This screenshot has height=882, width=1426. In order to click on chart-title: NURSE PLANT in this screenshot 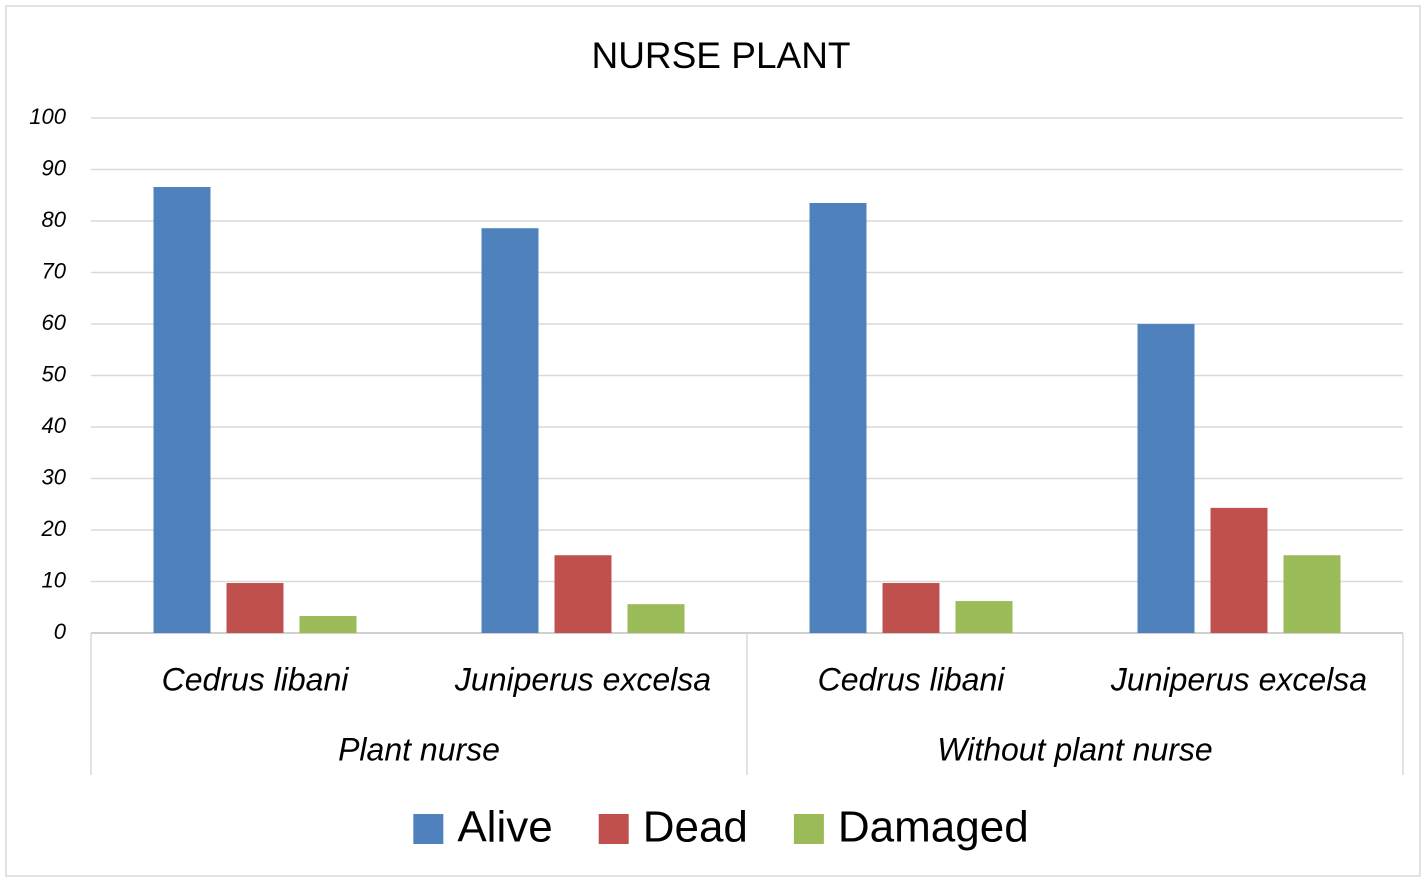, I will do `click(720, 55)`.